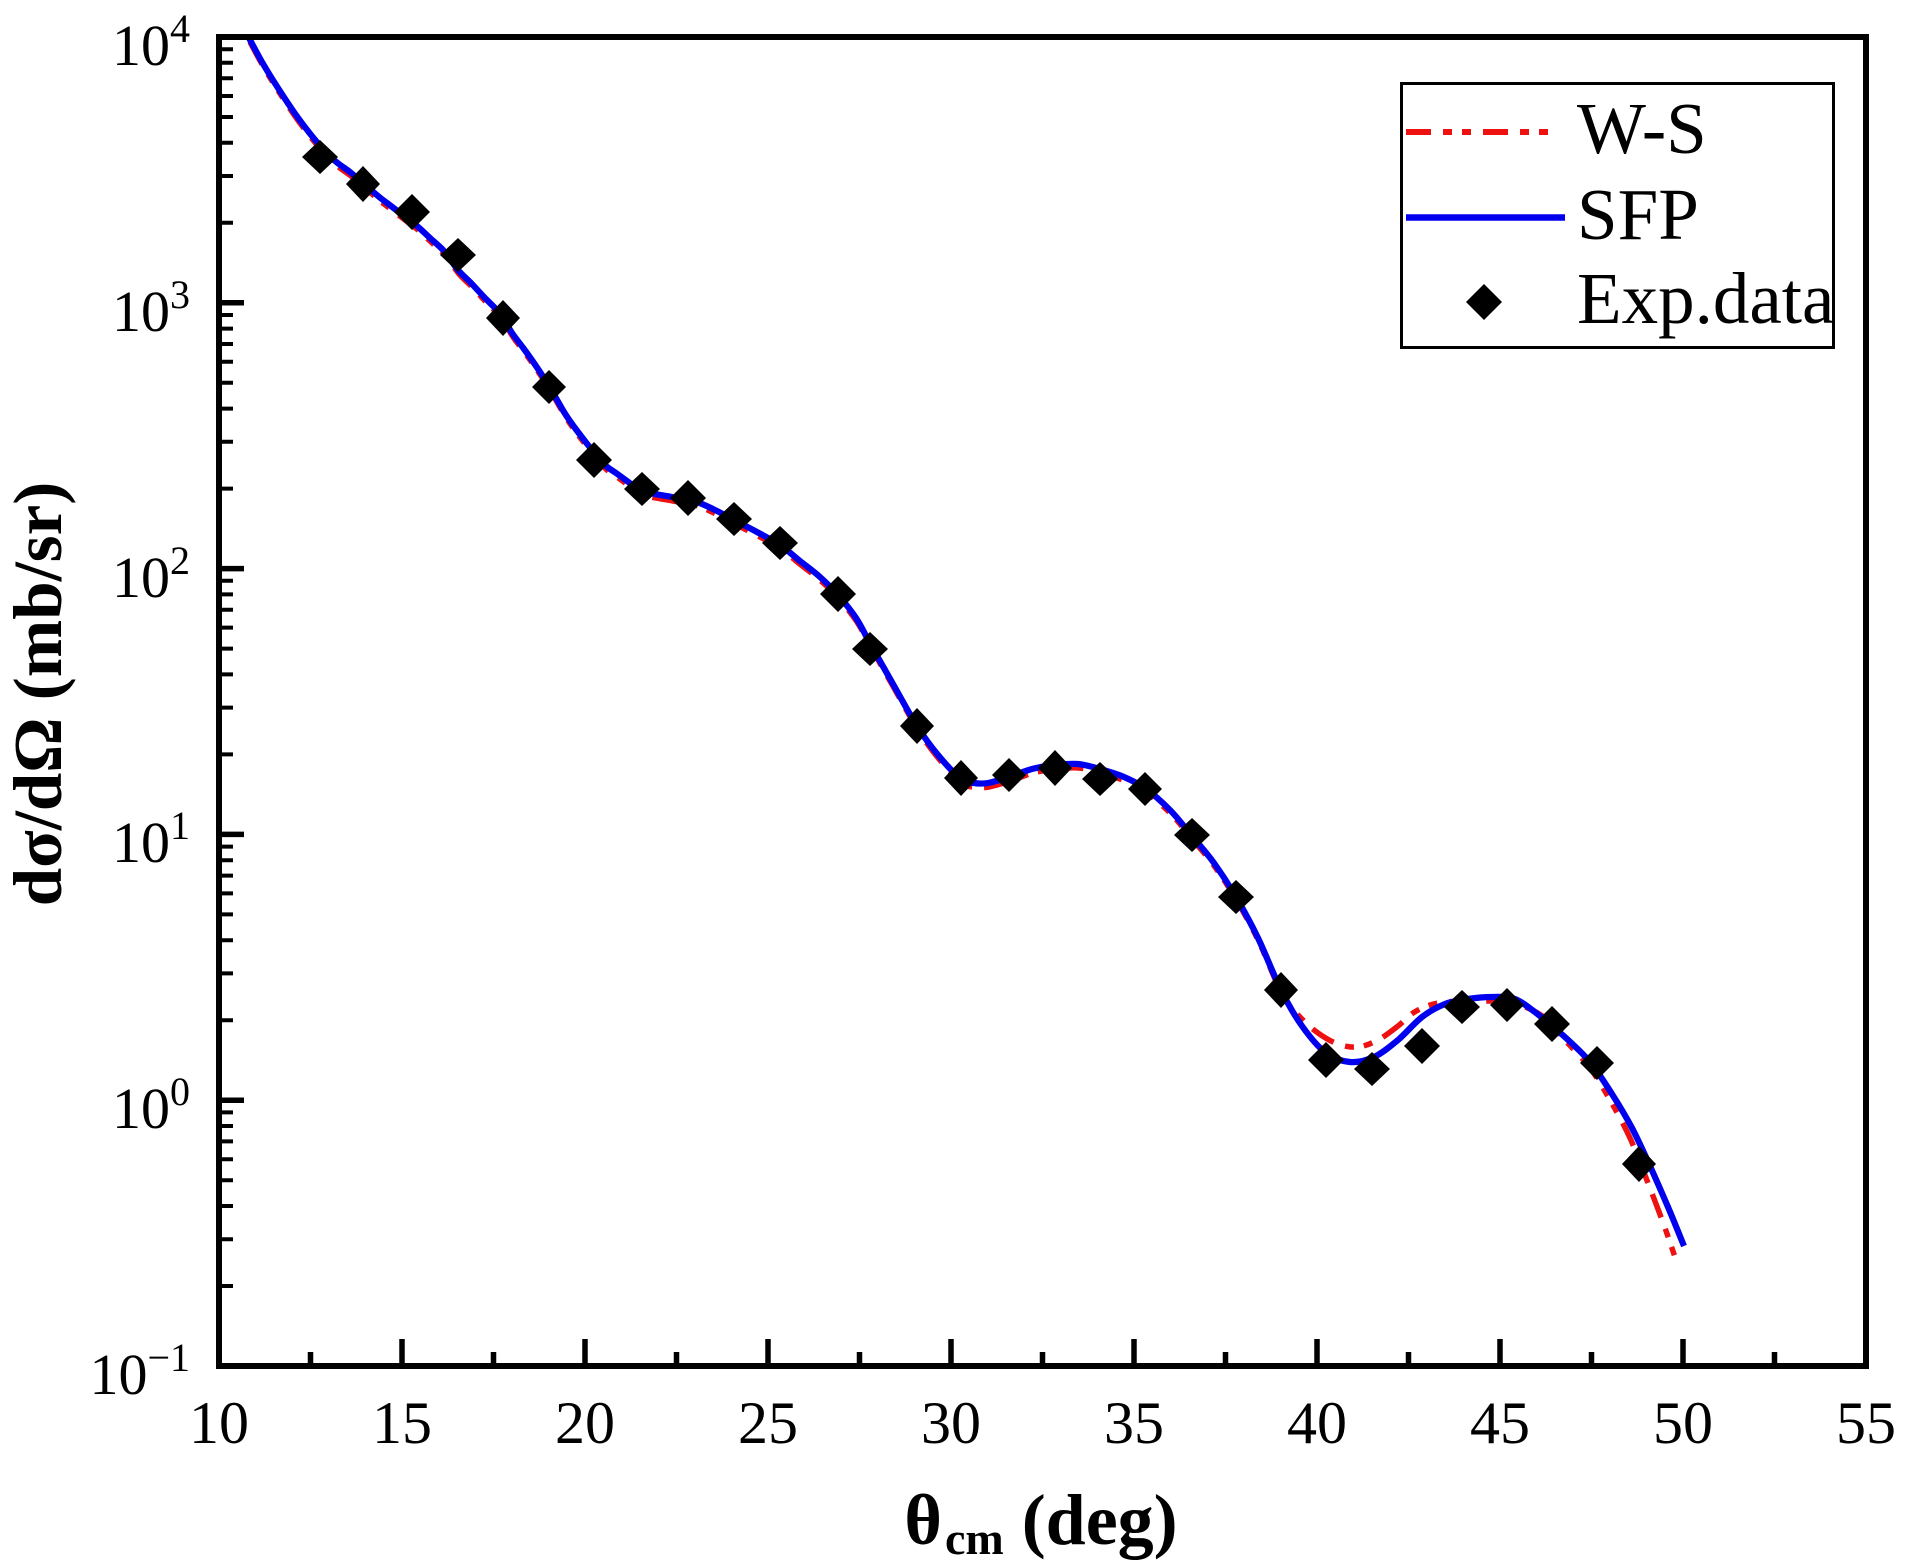 The image size is (1906, 1567). I want to click on svg-text: 50, so click(1683, 1423).